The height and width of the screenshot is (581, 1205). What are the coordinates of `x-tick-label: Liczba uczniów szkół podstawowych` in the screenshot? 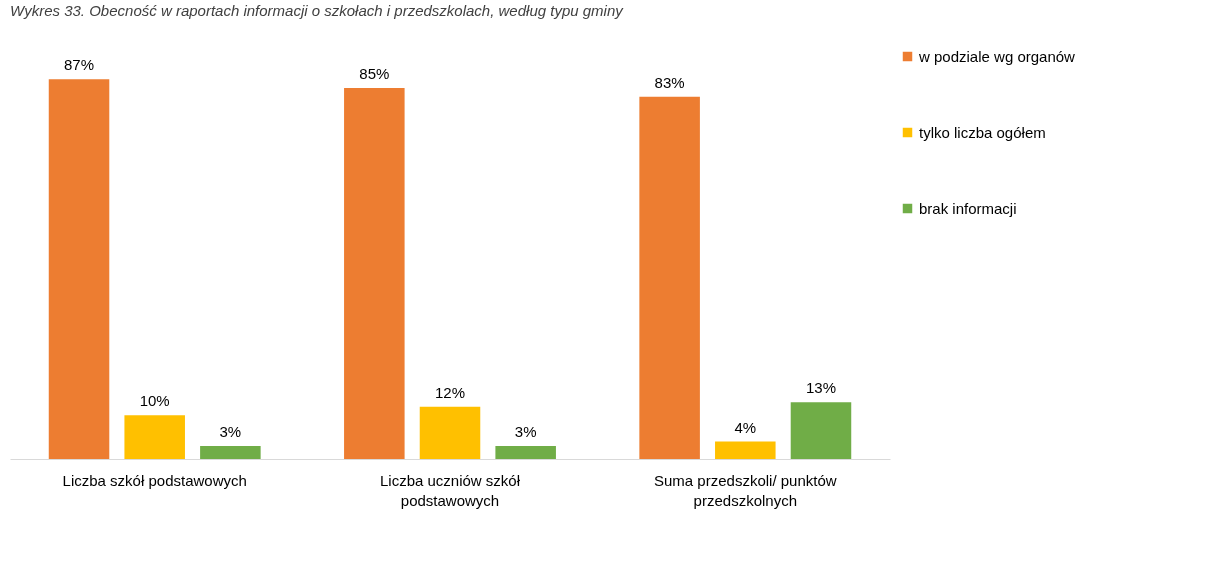 It's located at (450, 490).